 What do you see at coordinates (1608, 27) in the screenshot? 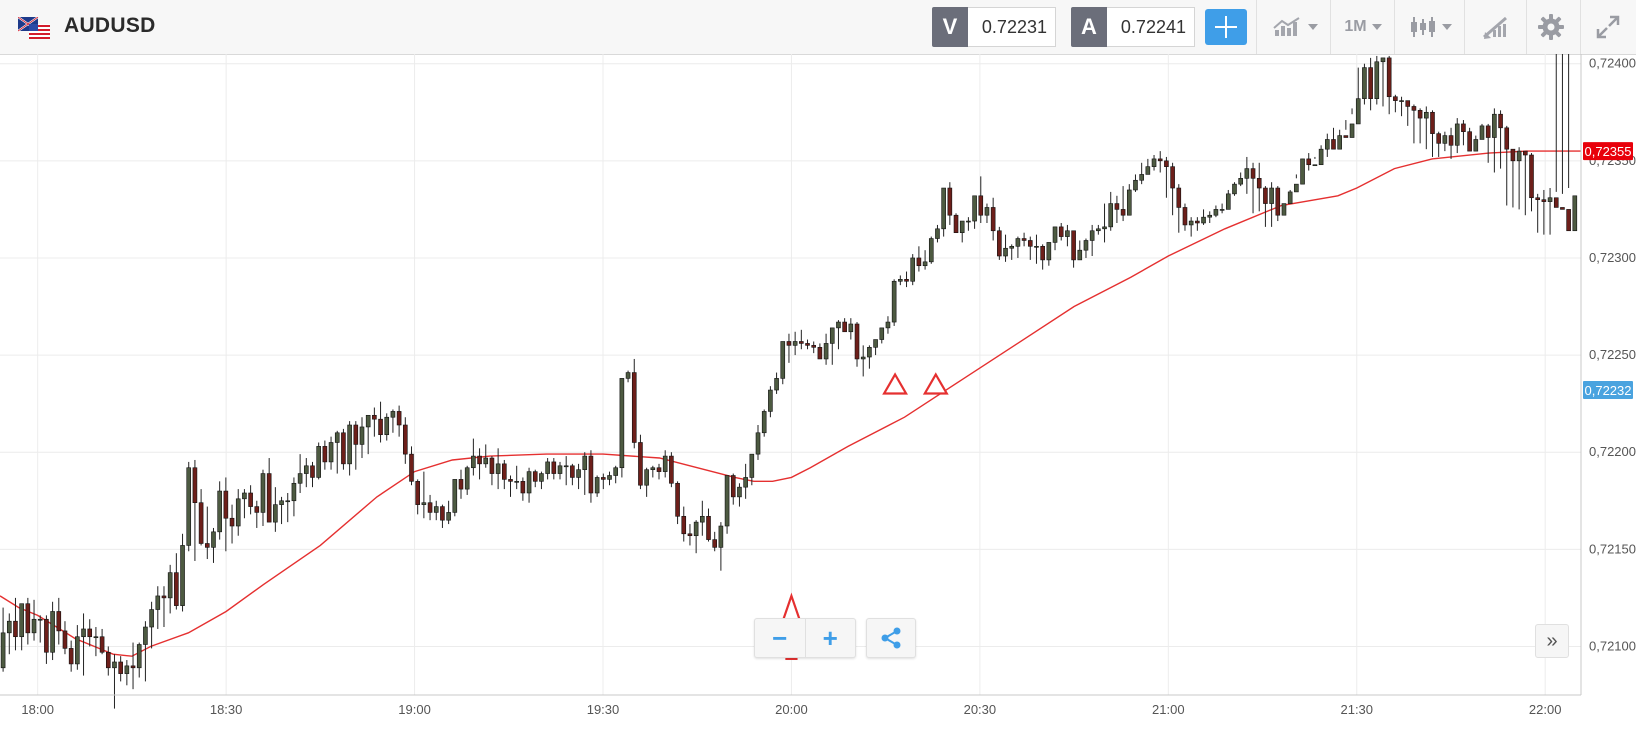
I see `fullscreen-button` at bounding box center [1608, 27].